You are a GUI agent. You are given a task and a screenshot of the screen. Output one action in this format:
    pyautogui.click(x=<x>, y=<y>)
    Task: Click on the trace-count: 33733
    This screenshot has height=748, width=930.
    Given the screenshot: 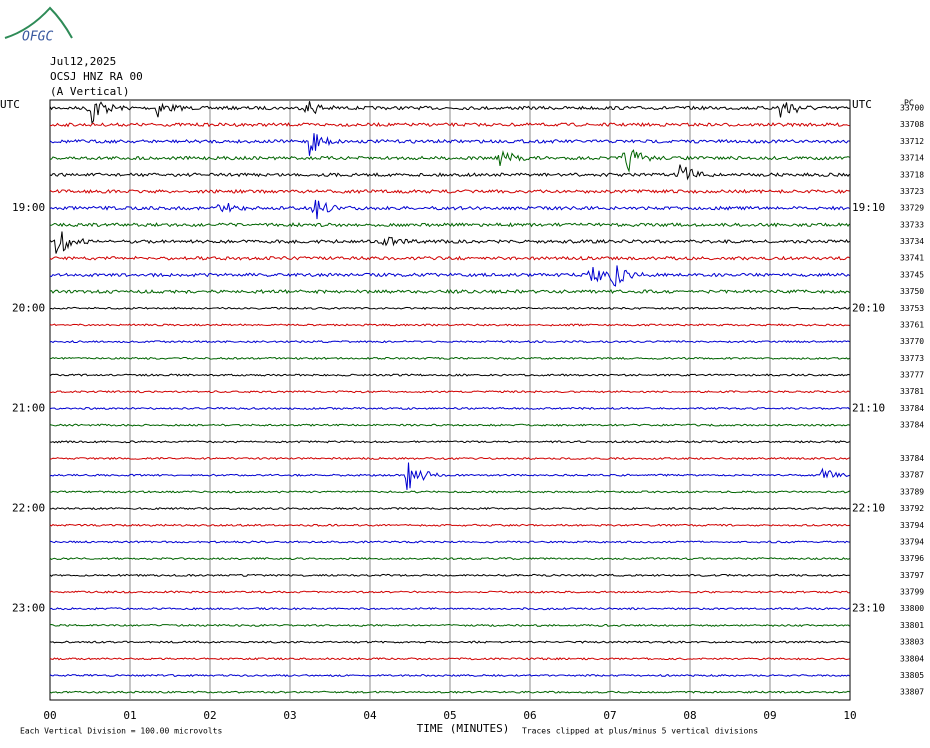 What is the action you would take?
    pyautogui.click(x=912, y=224)
    